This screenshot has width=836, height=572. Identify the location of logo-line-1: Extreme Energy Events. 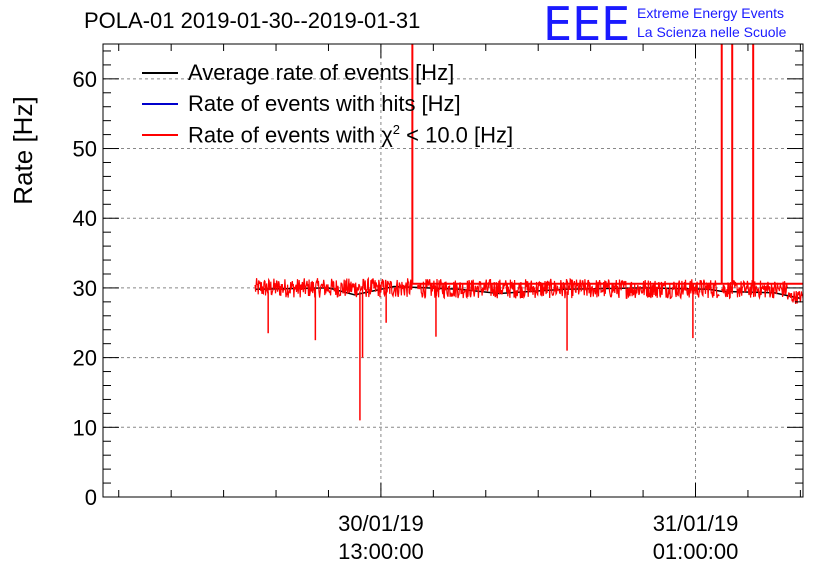
(711, 13).